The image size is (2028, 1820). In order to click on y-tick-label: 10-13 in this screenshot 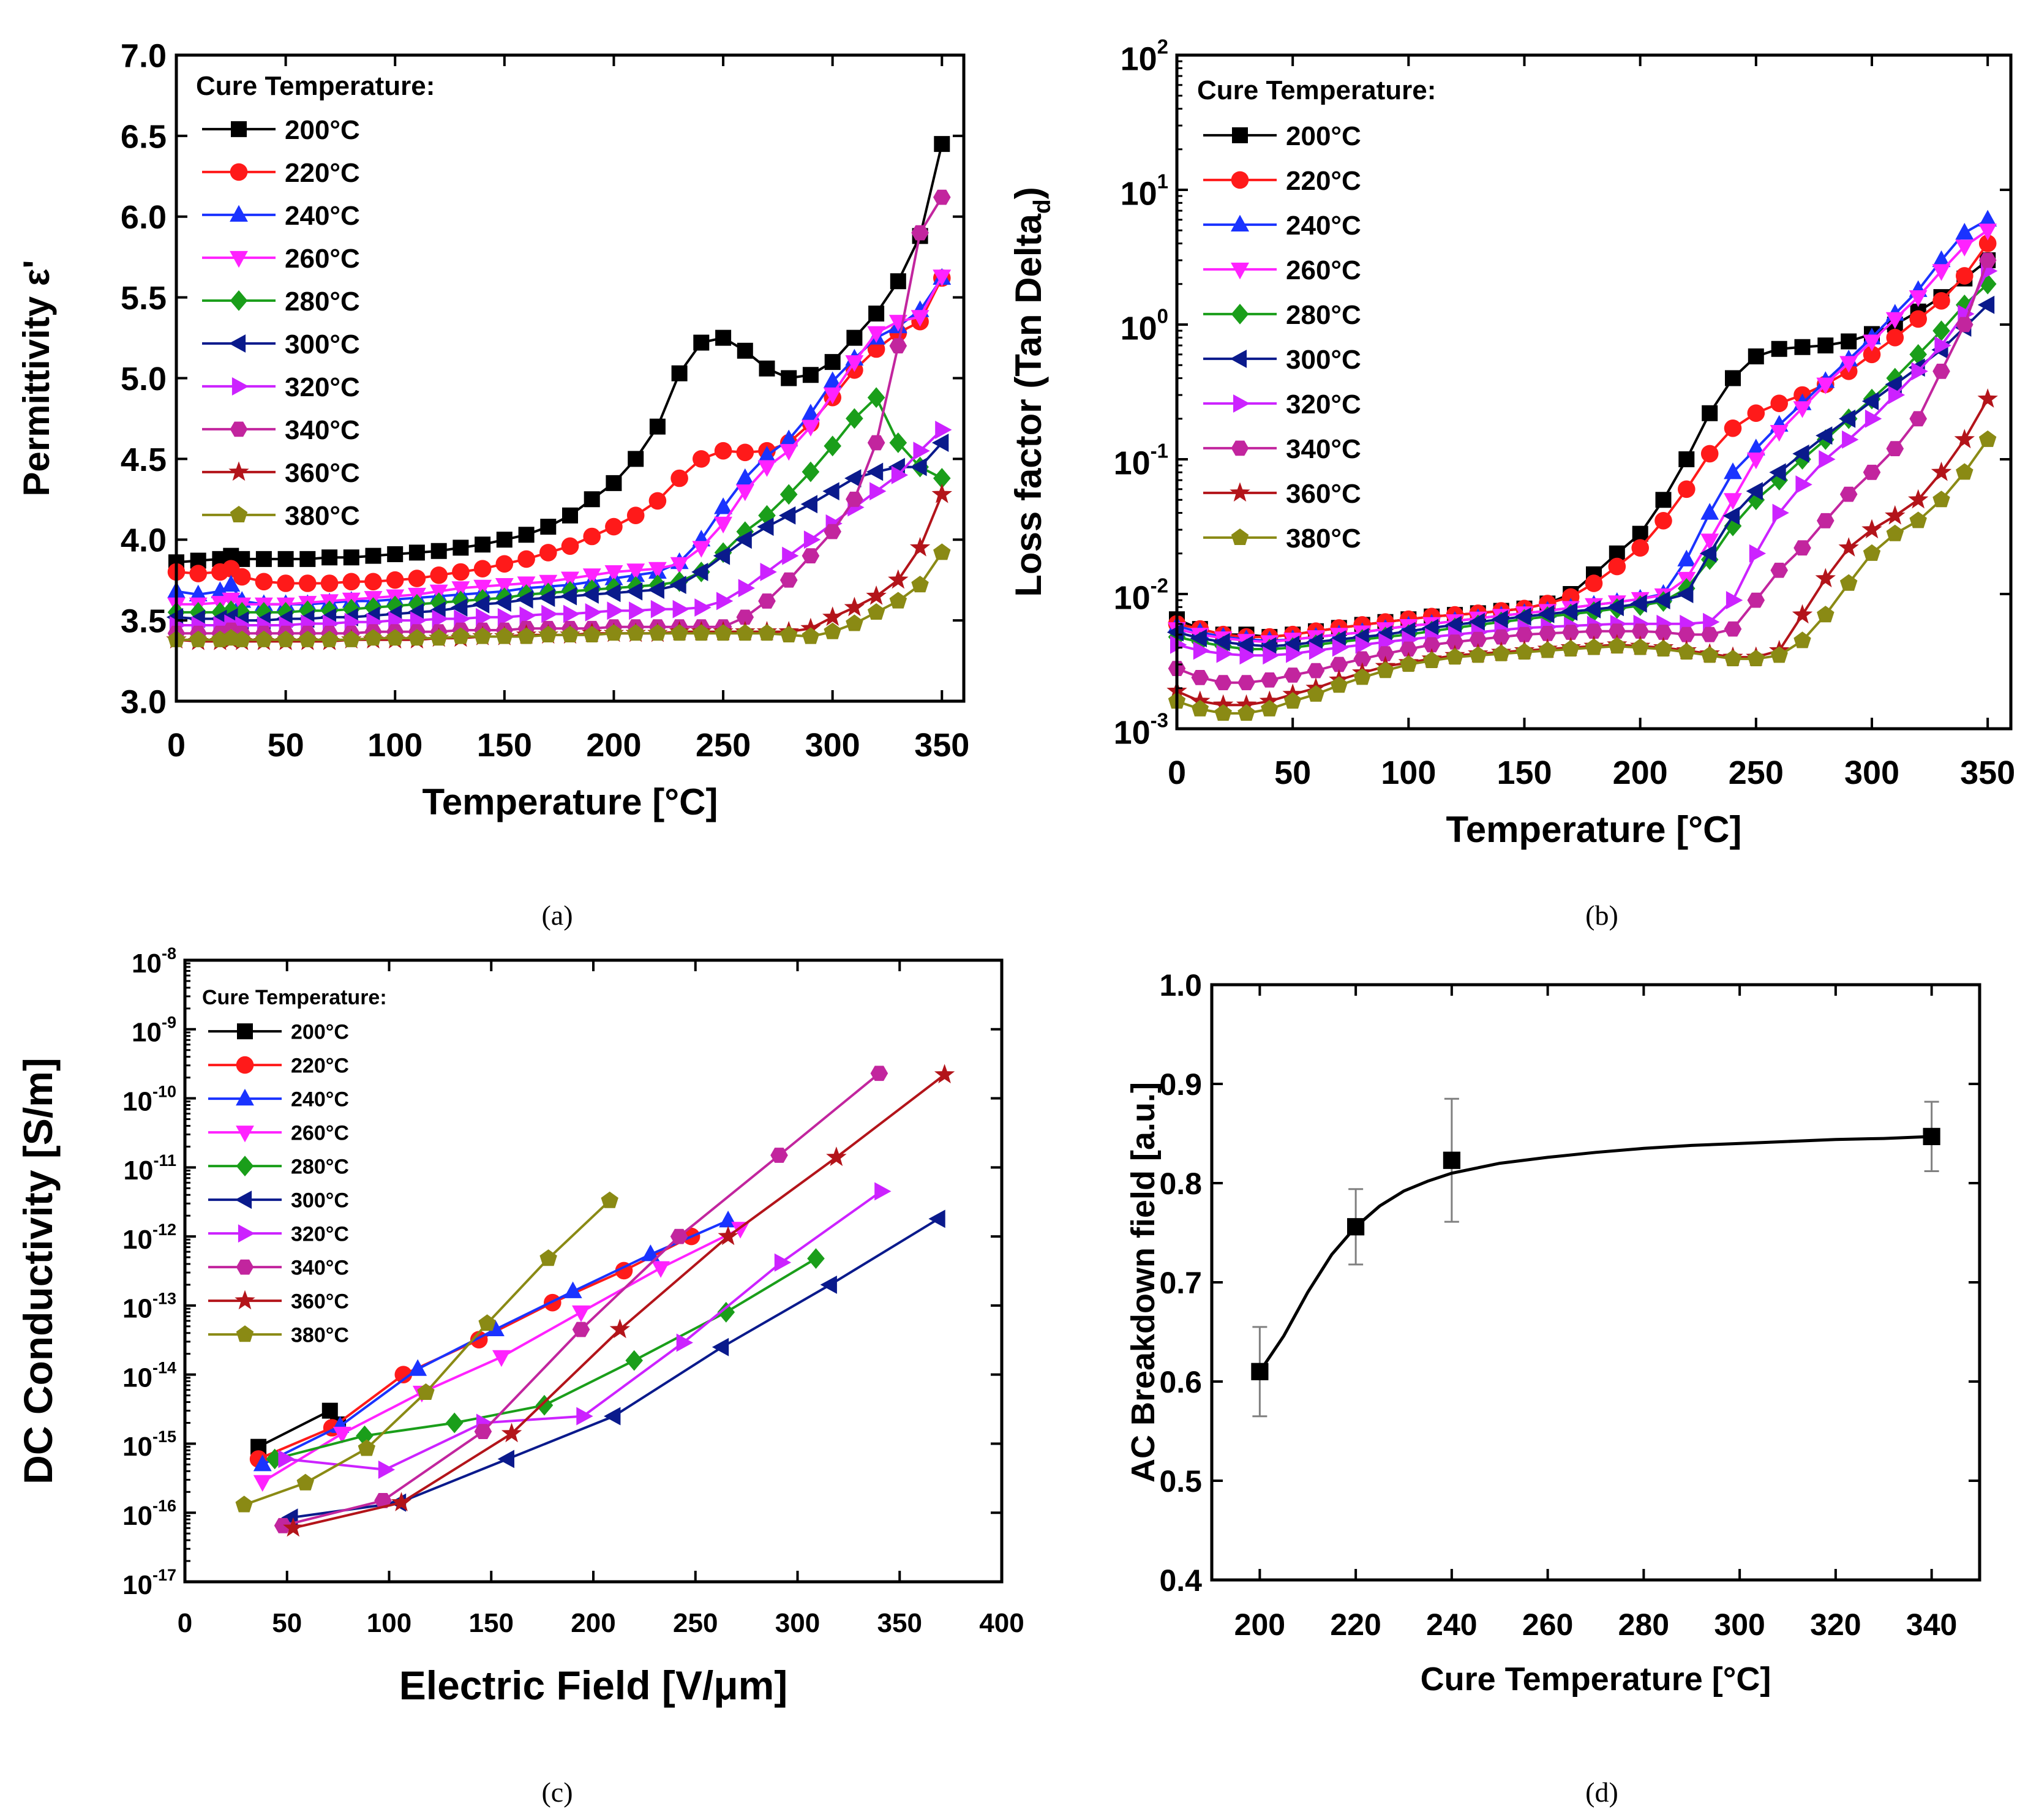, I will do `click(149, 1307)`.